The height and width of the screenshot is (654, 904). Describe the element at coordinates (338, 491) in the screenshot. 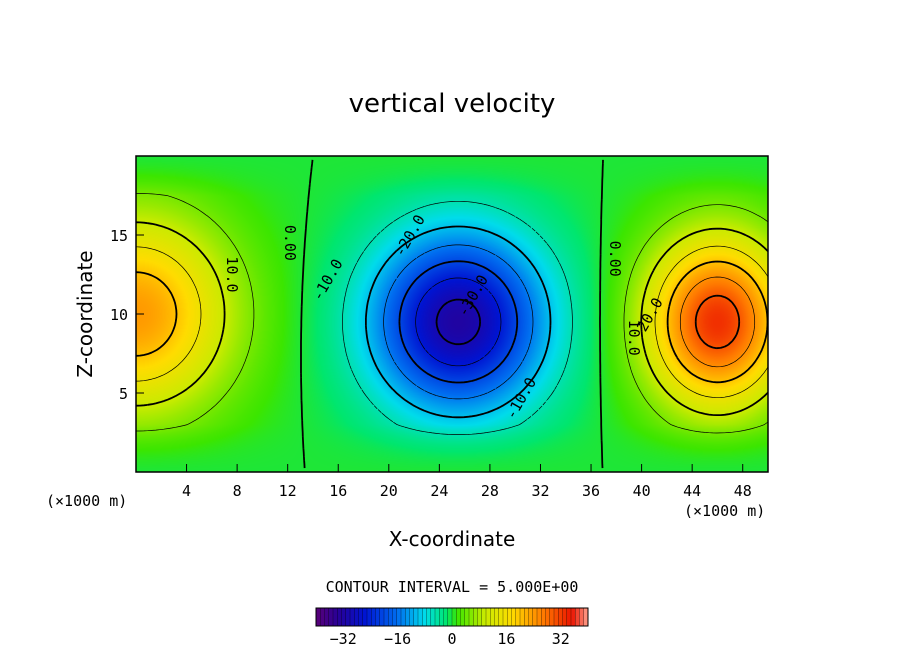

I see `x-tick-label: 16` at that location.